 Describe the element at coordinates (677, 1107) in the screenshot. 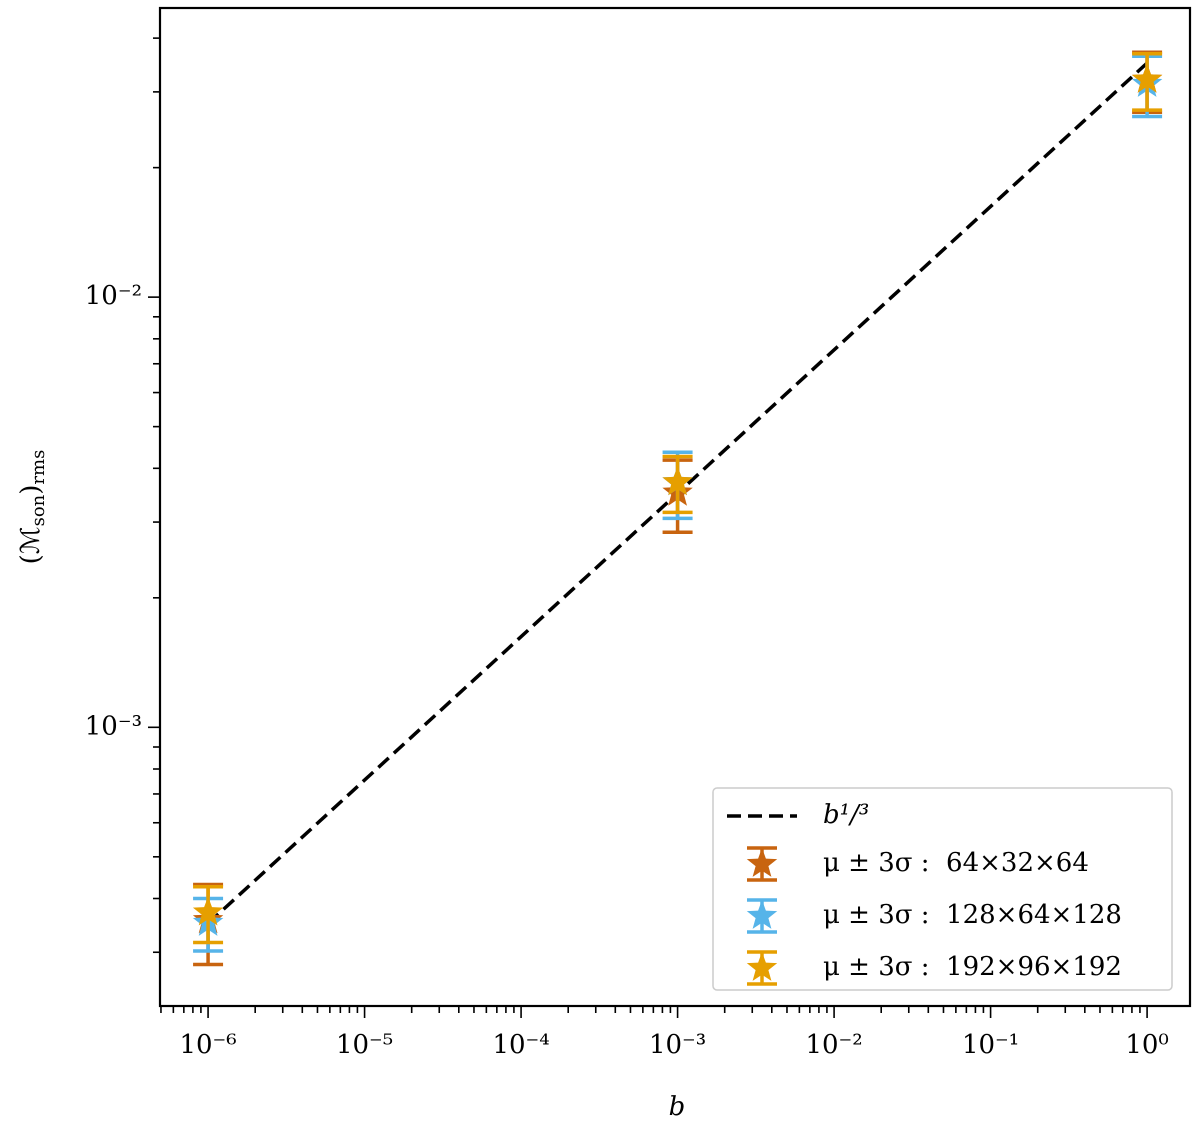

I see `x-axis-label: b` at that location.